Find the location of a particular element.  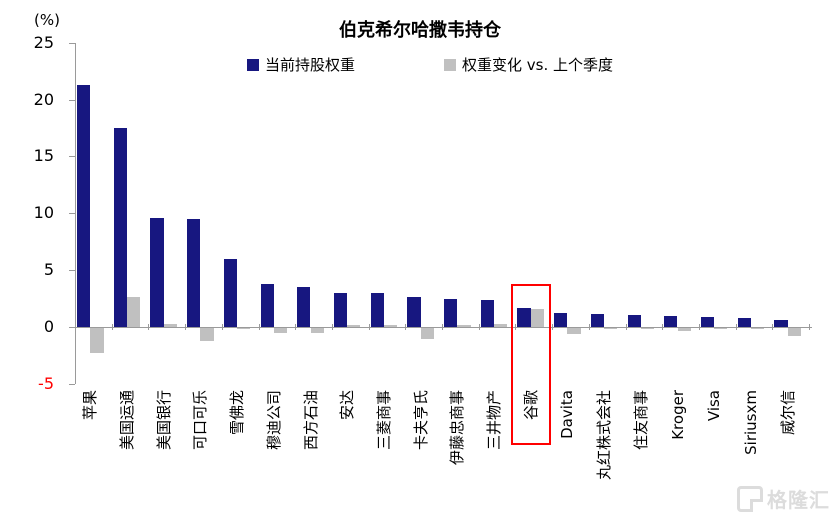

chart-title: 伯克希尔哈撒韦持仓 is located at coordinates (420, 30).